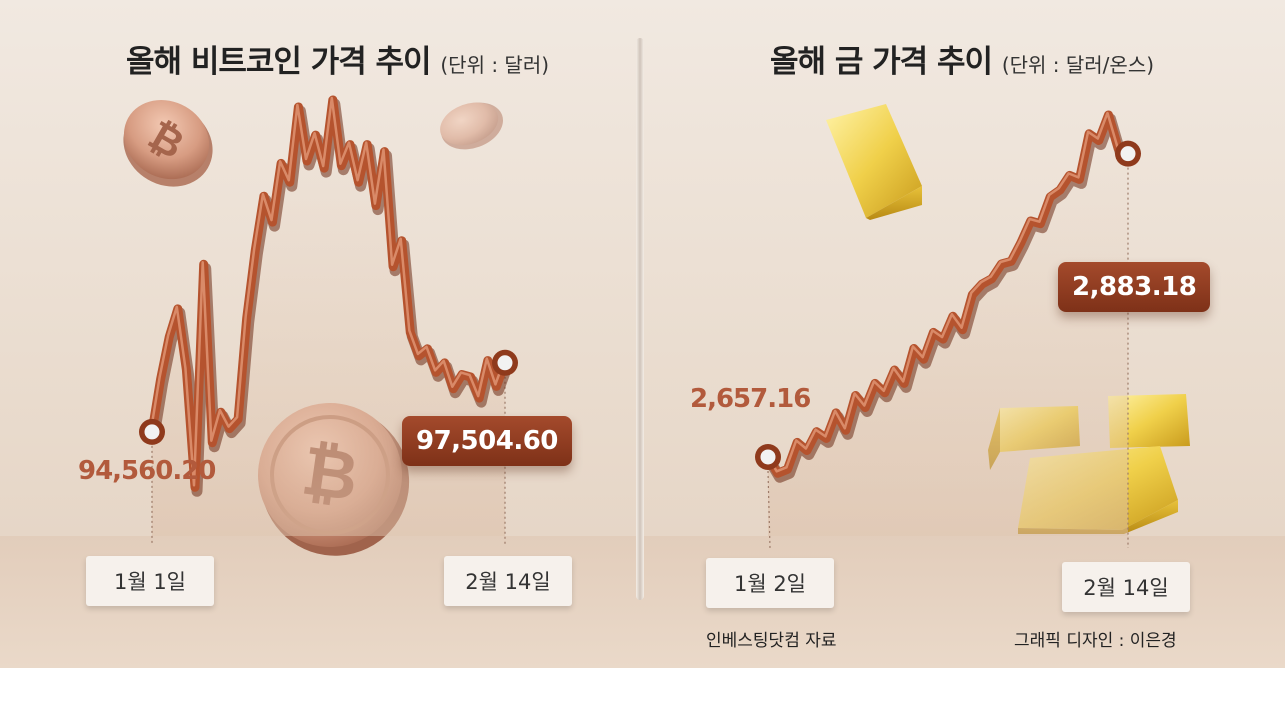  Describe the element at coordinates (168, 143) in the screenshot. I see `bitcoin-coin-icon: ₿` at that location.